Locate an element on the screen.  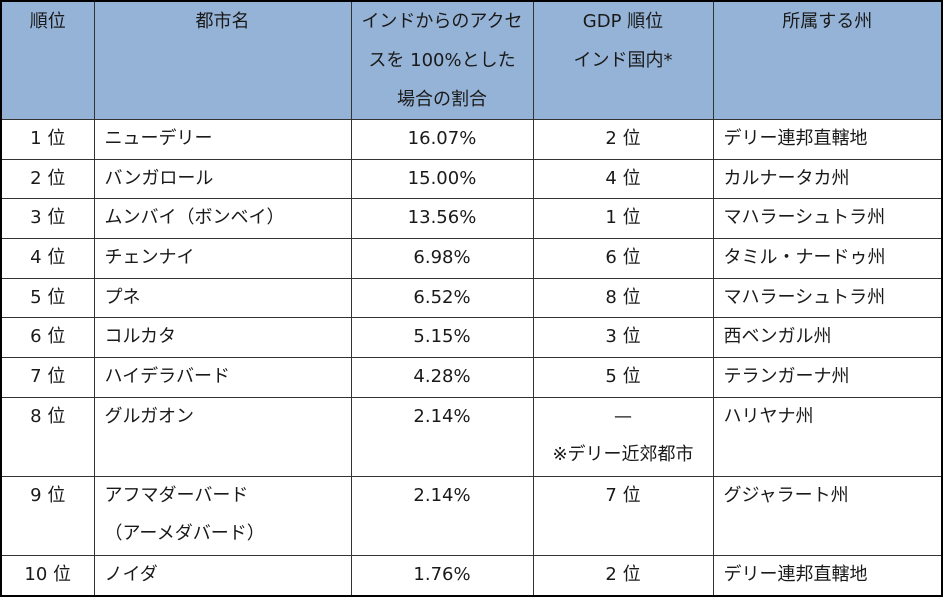
city-name: ムンバイ（ボンベイ） is located at coordinates (194, 218).